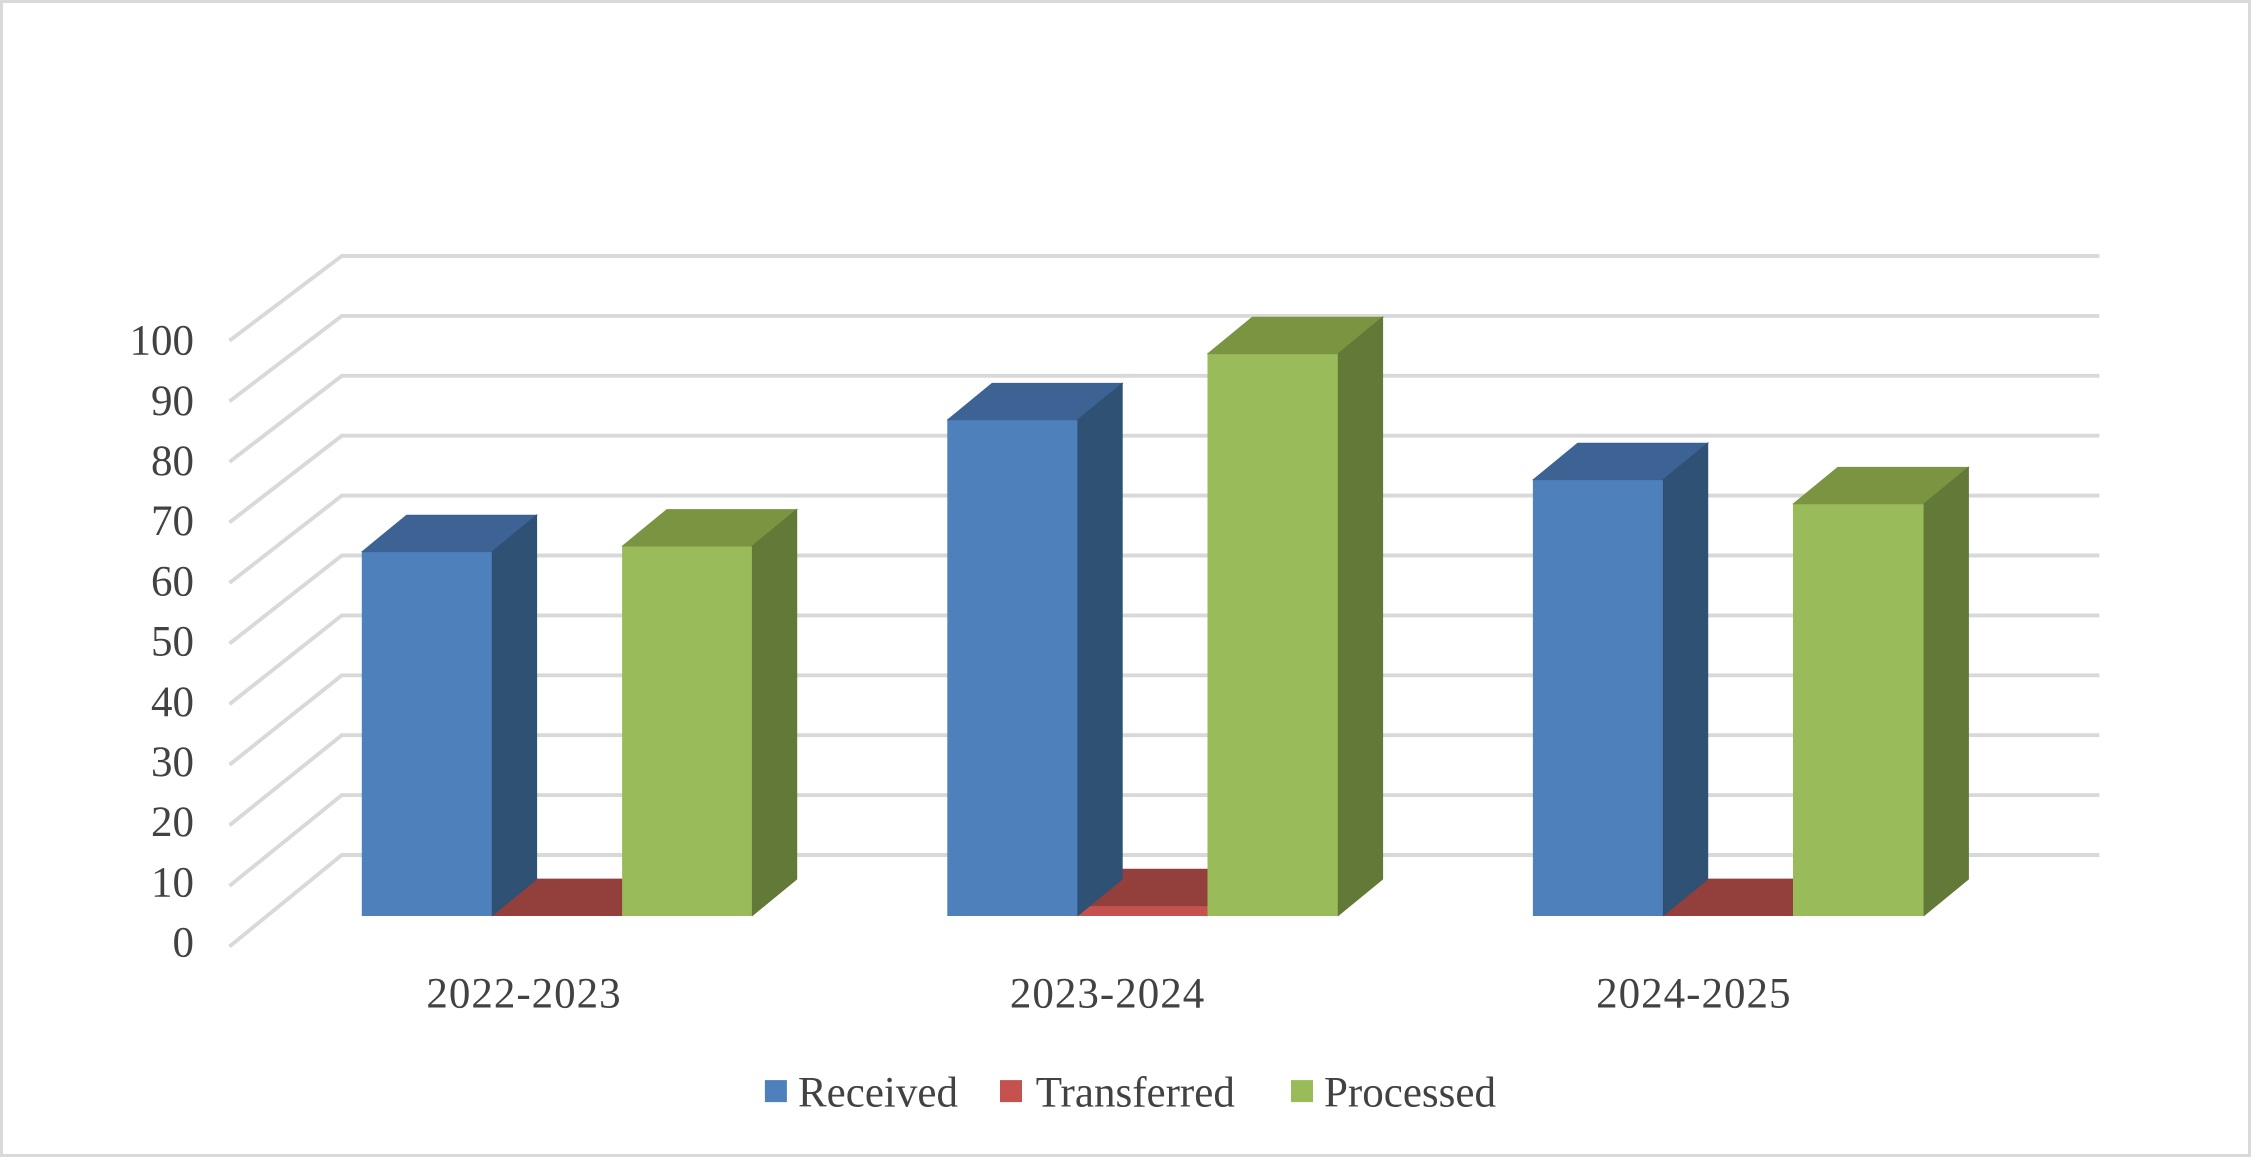 This screenshot has height=1157, width=2251. I want to click on svg-text: 30, so click(172, 762).